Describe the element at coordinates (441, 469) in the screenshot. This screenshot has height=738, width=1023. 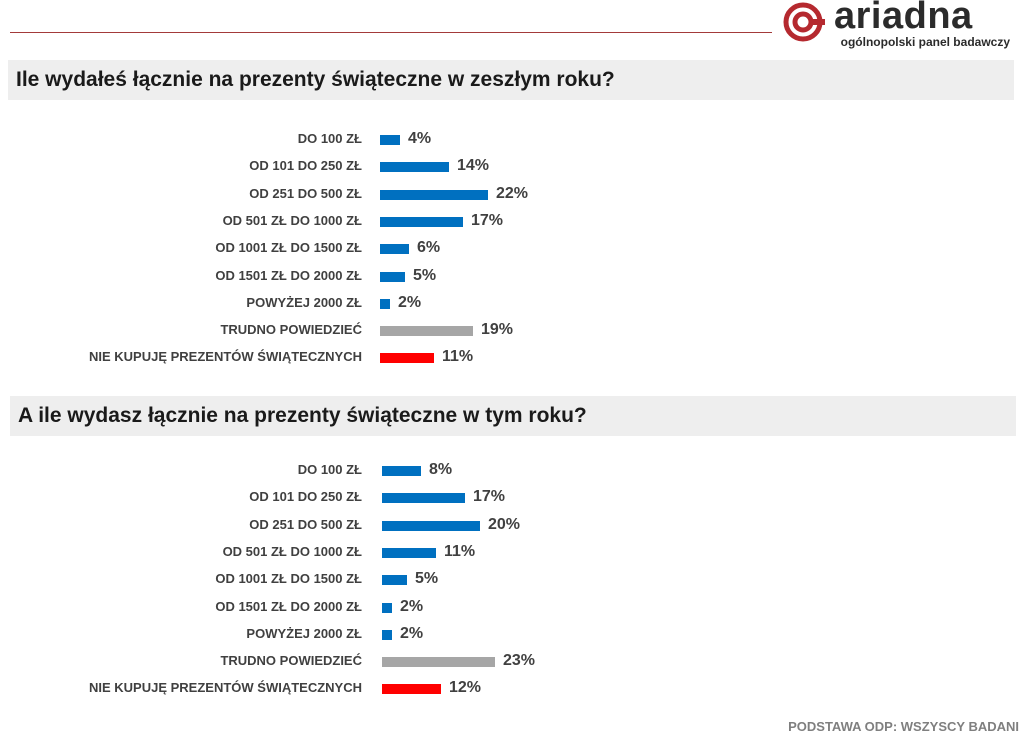
I see `value-label: 8%` at that location.